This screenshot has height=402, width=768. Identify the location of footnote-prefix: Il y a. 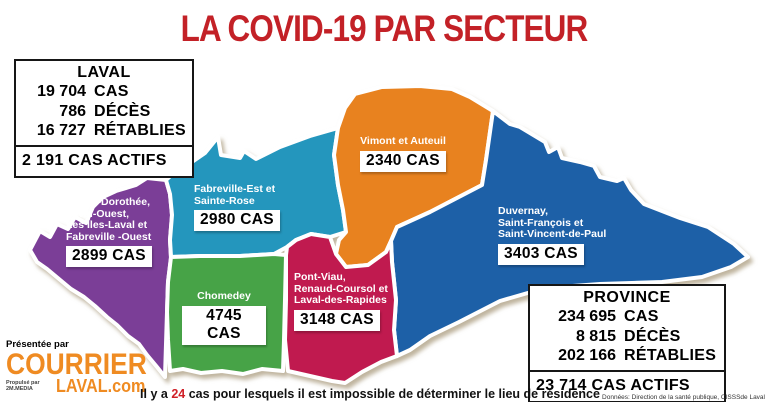
(156, 394).